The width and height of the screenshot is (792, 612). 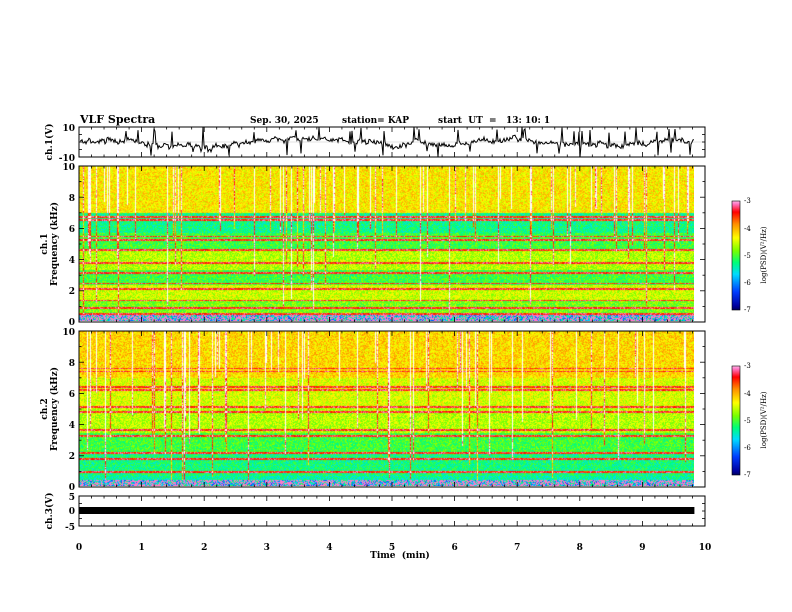 What do you see at coordinates (54, 409) in the screenshot?
I see `ch2-spec-ylabel-frequency: Frequency (kHz)` at bounding box center [54, 409].